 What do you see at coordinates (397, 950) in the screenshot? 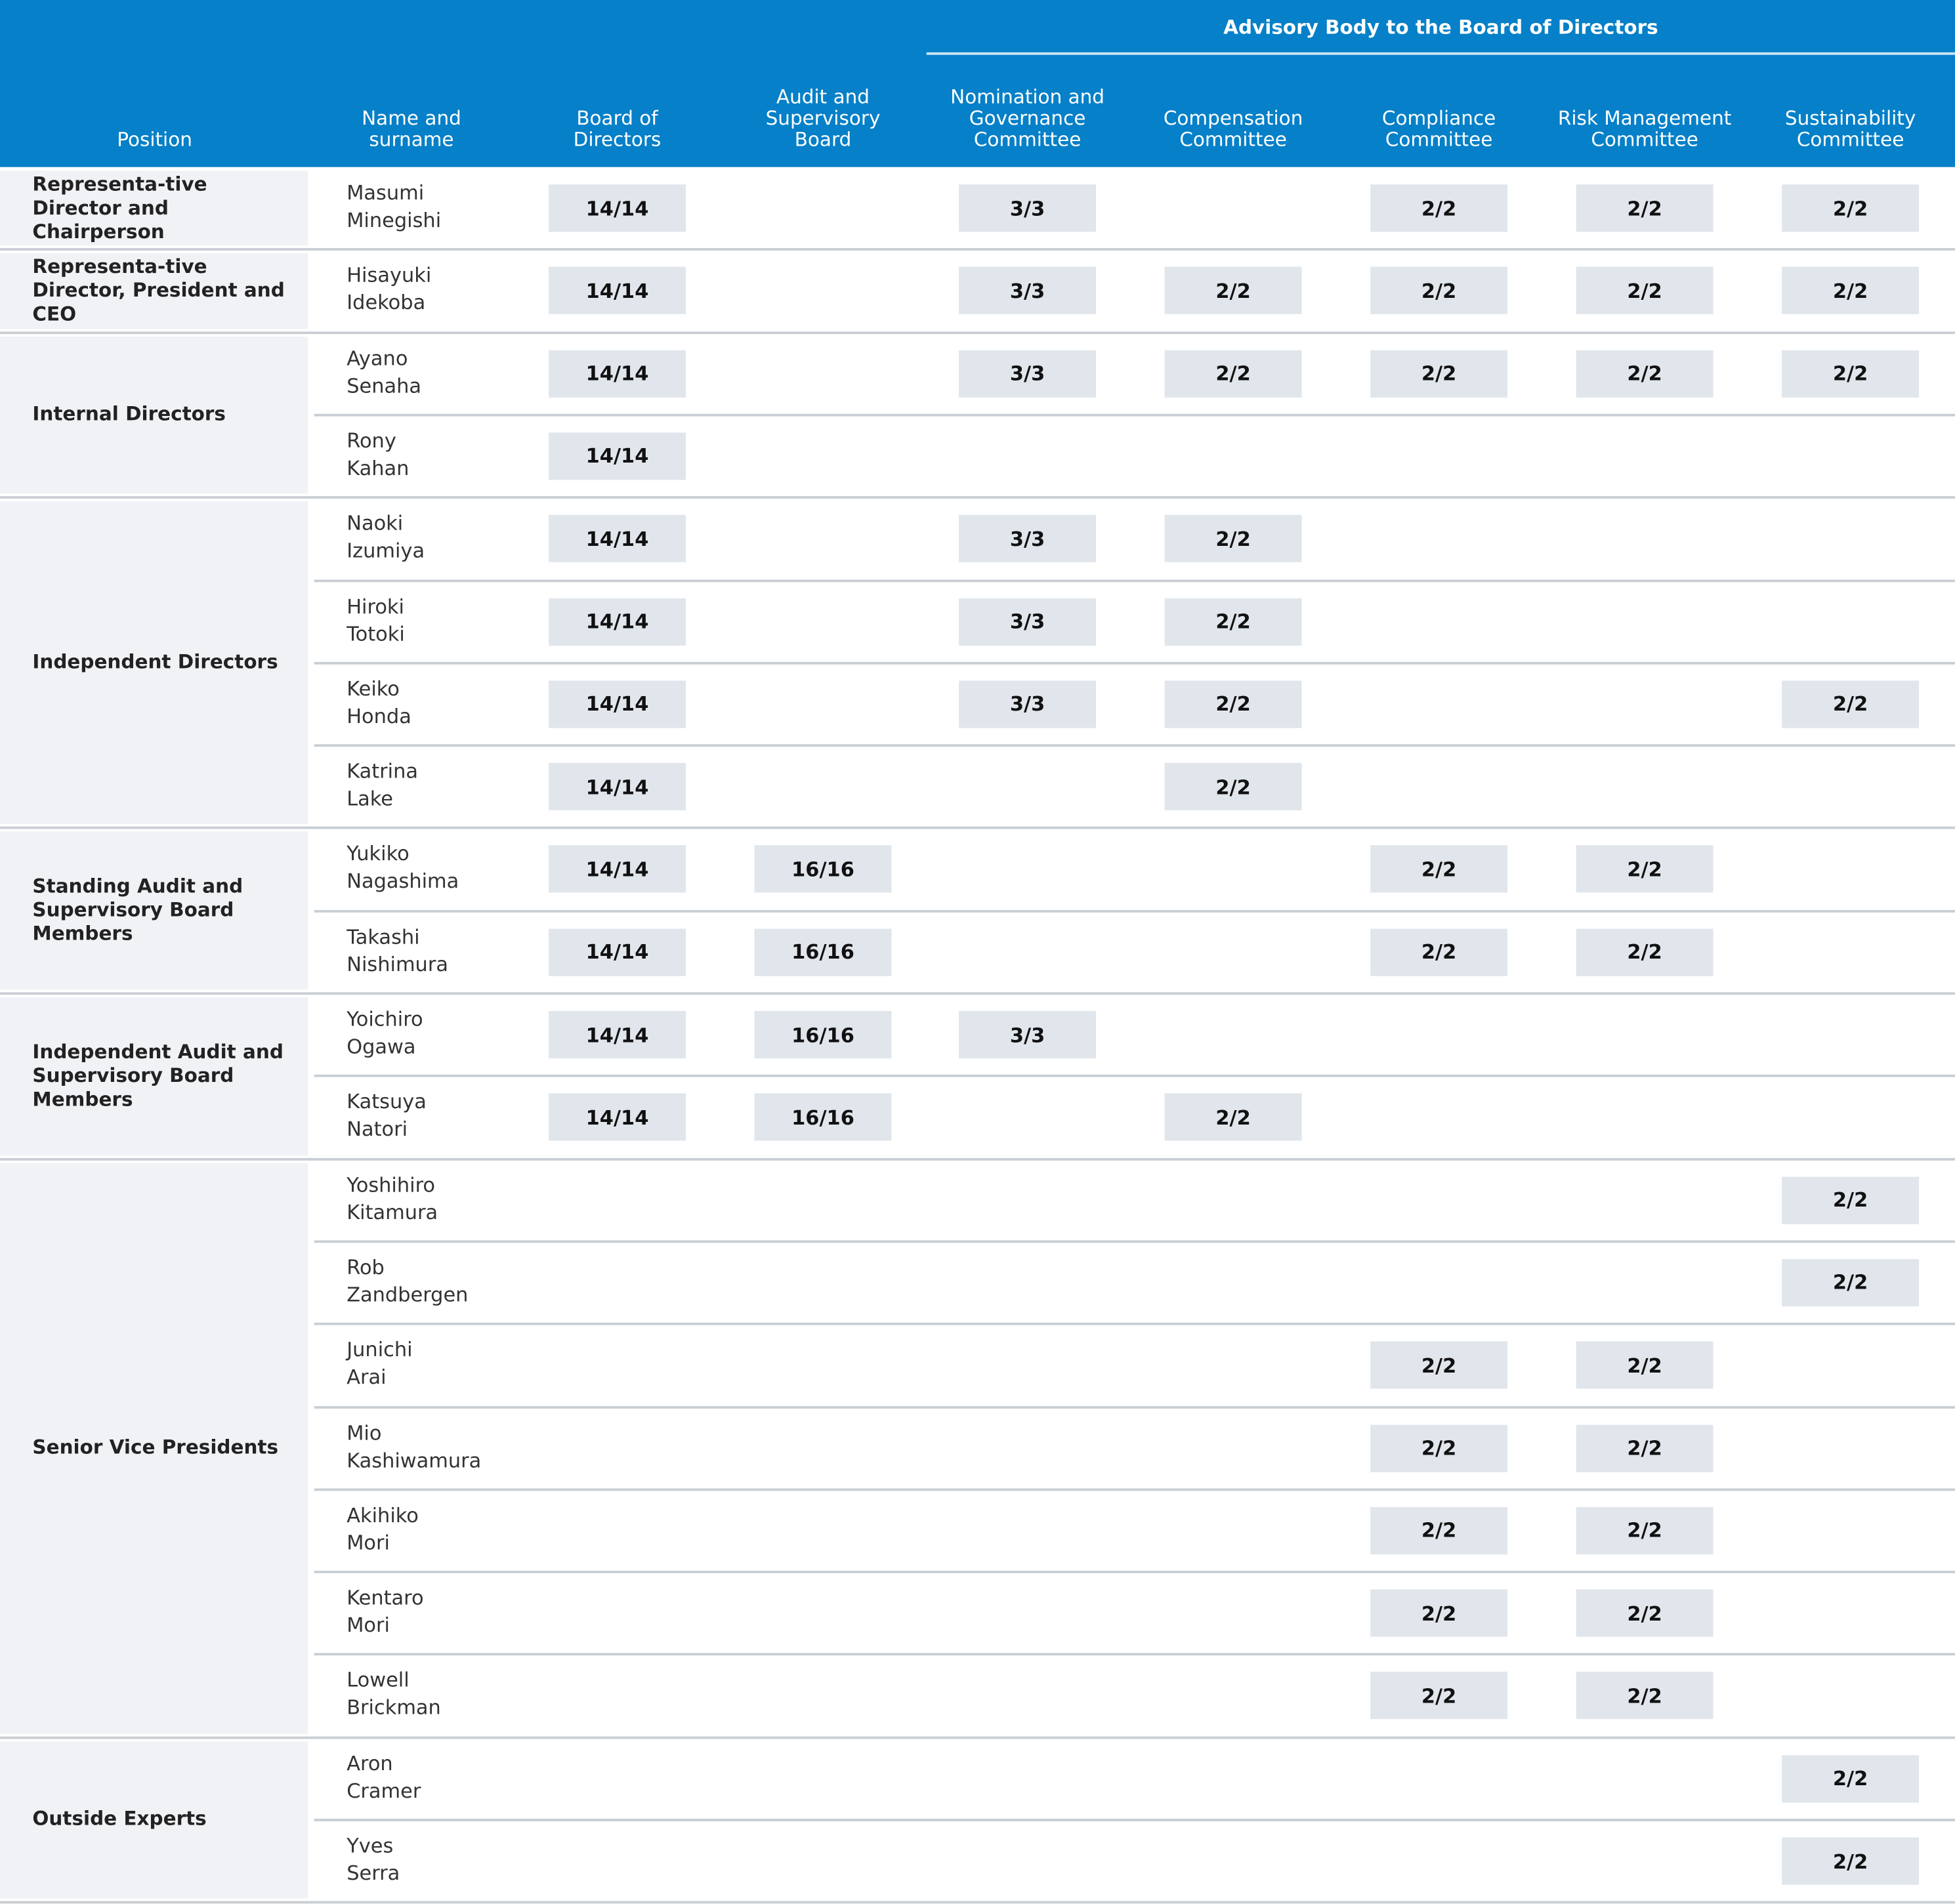
I see `member-name: Takashi Nishimura` at bounding box center [397, 950].